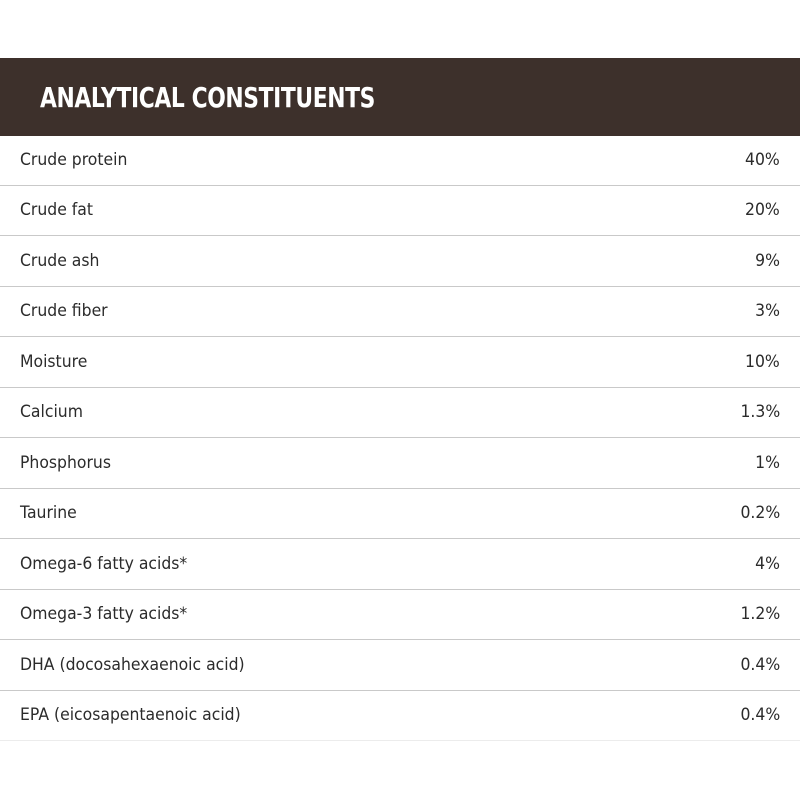 The width and height of the screenshot is (800, 800). Describe the element at coordinates (400, 413) in the screenshot. I see `table-row: Calcium 1.3%` at that location.